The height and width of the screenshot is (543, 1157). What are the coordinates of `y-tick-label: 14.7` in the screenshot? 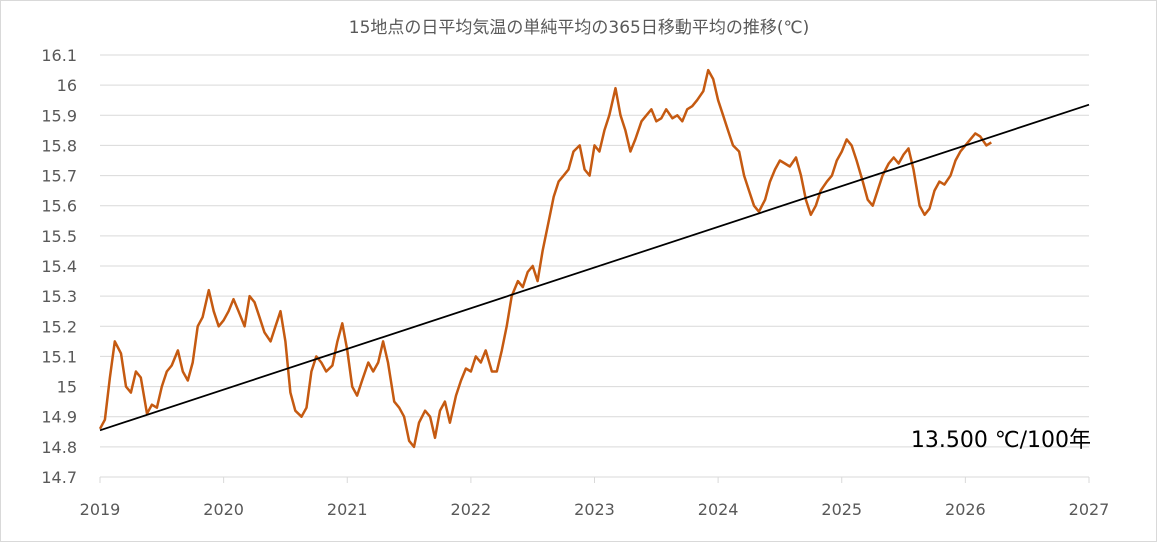 It's located at (59, 477).